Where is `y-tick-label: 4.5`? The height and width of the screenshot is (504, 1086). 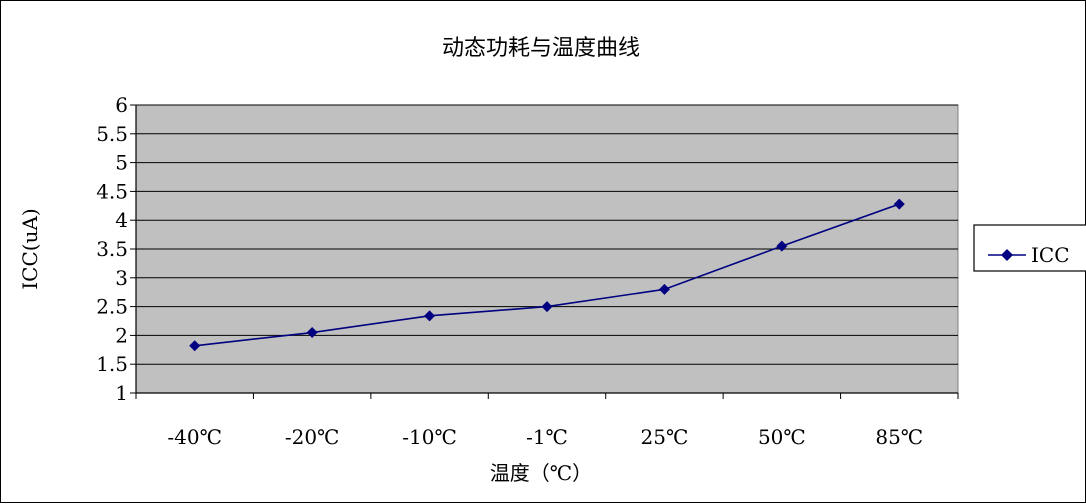
y-tick-label: 4.5 is located at coordinates (112, 191).